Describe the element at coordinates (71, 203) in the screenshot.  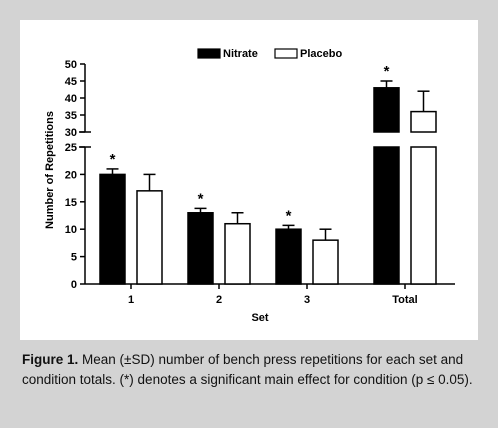
I see `y-tick-label: 15` at that location.